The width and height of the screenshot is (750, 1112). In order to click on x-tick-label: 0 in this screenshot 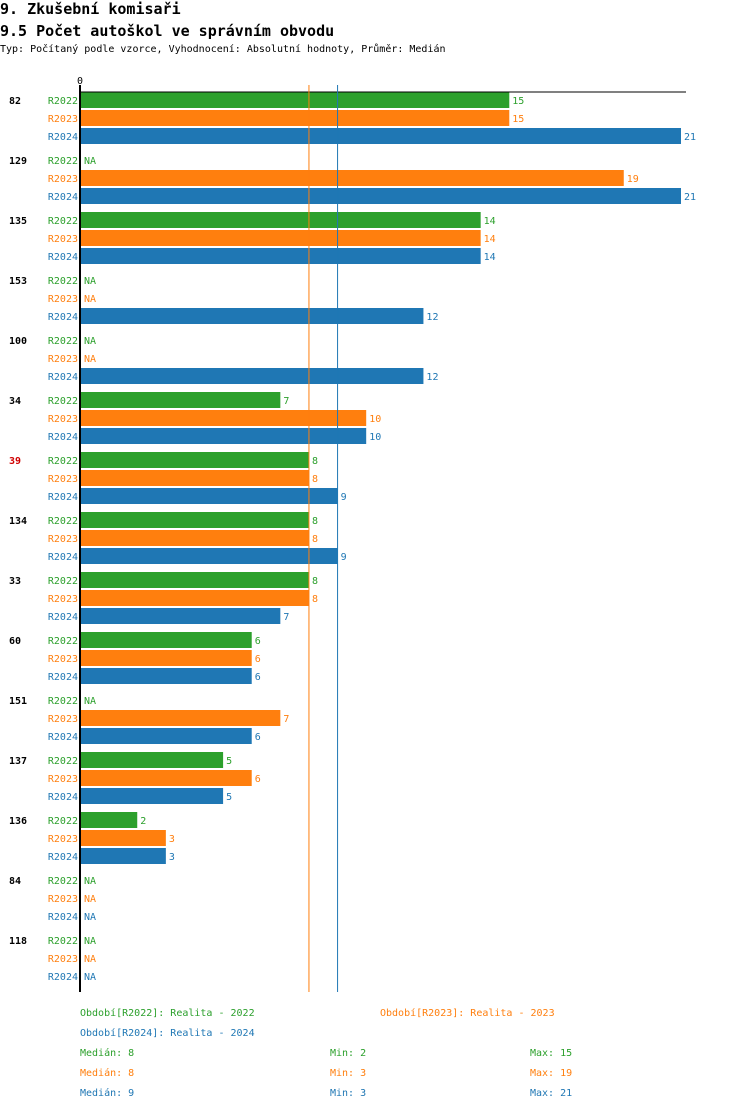, I will do `click(80, 81)`.